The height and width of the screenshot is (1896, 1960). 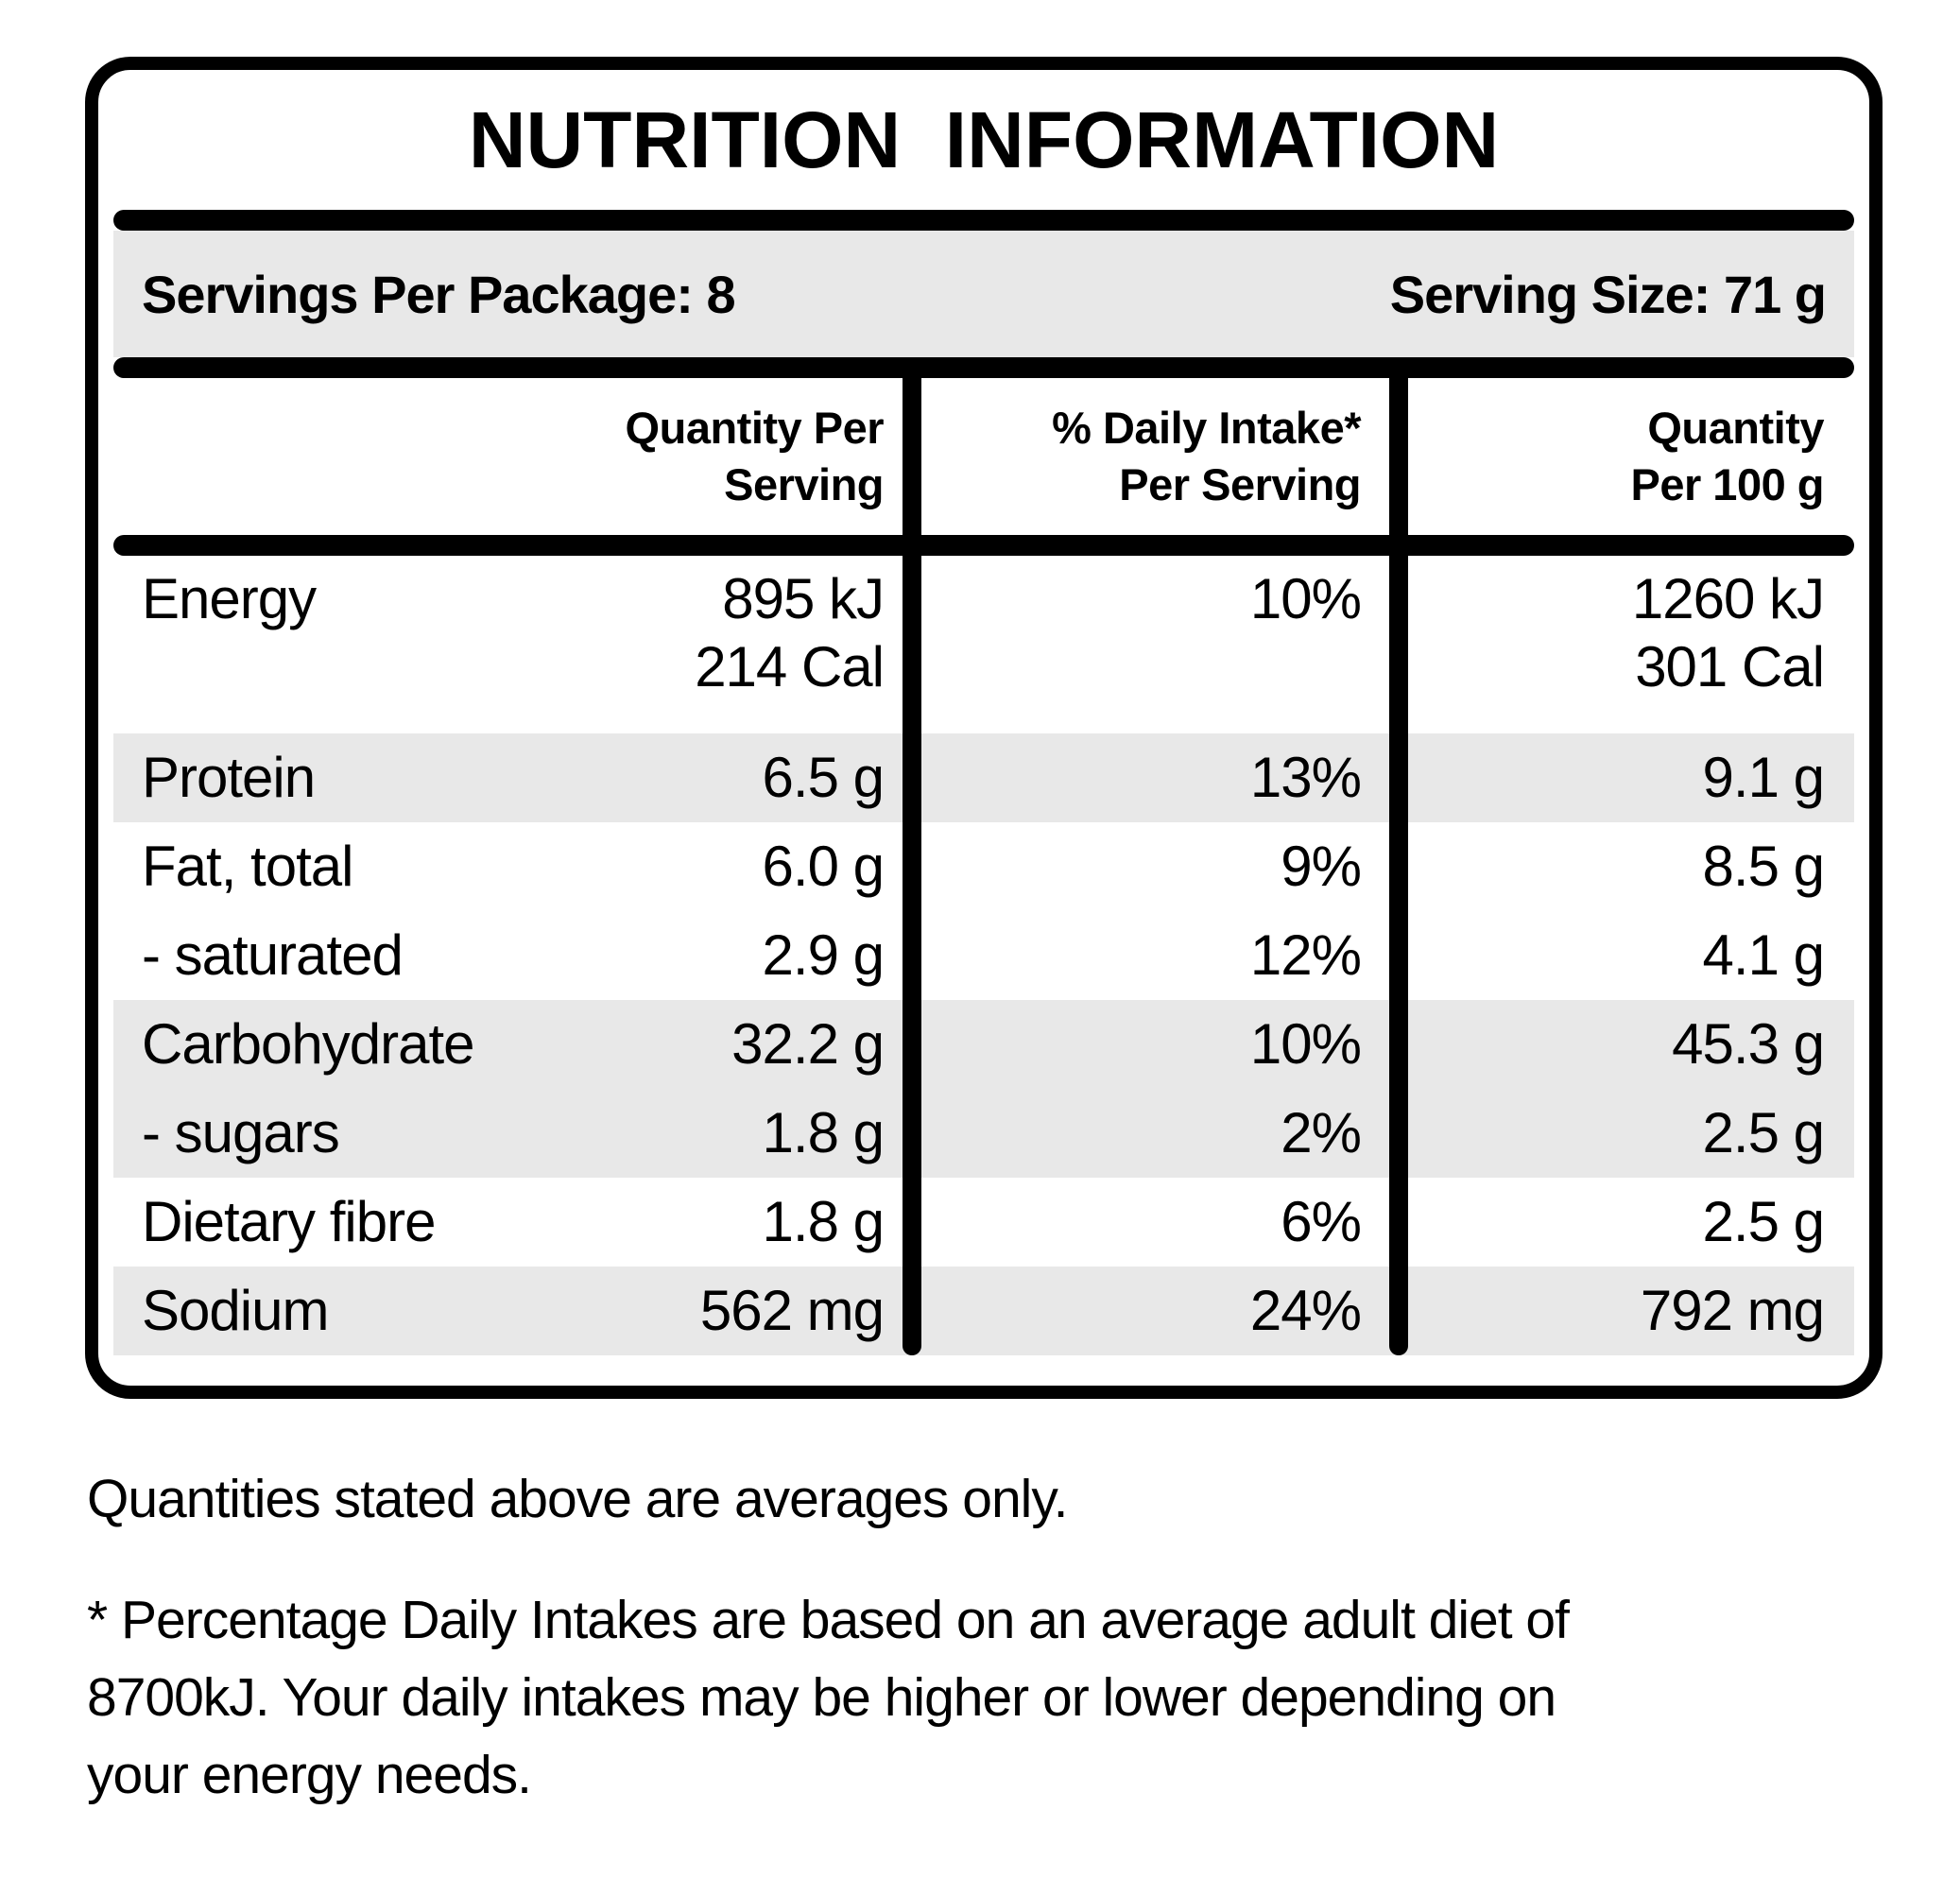 What do you see at coordinates (983, 367) in the screenshot?
I see `divider-bar-below-serving-info` at bounding box center [983, 367].